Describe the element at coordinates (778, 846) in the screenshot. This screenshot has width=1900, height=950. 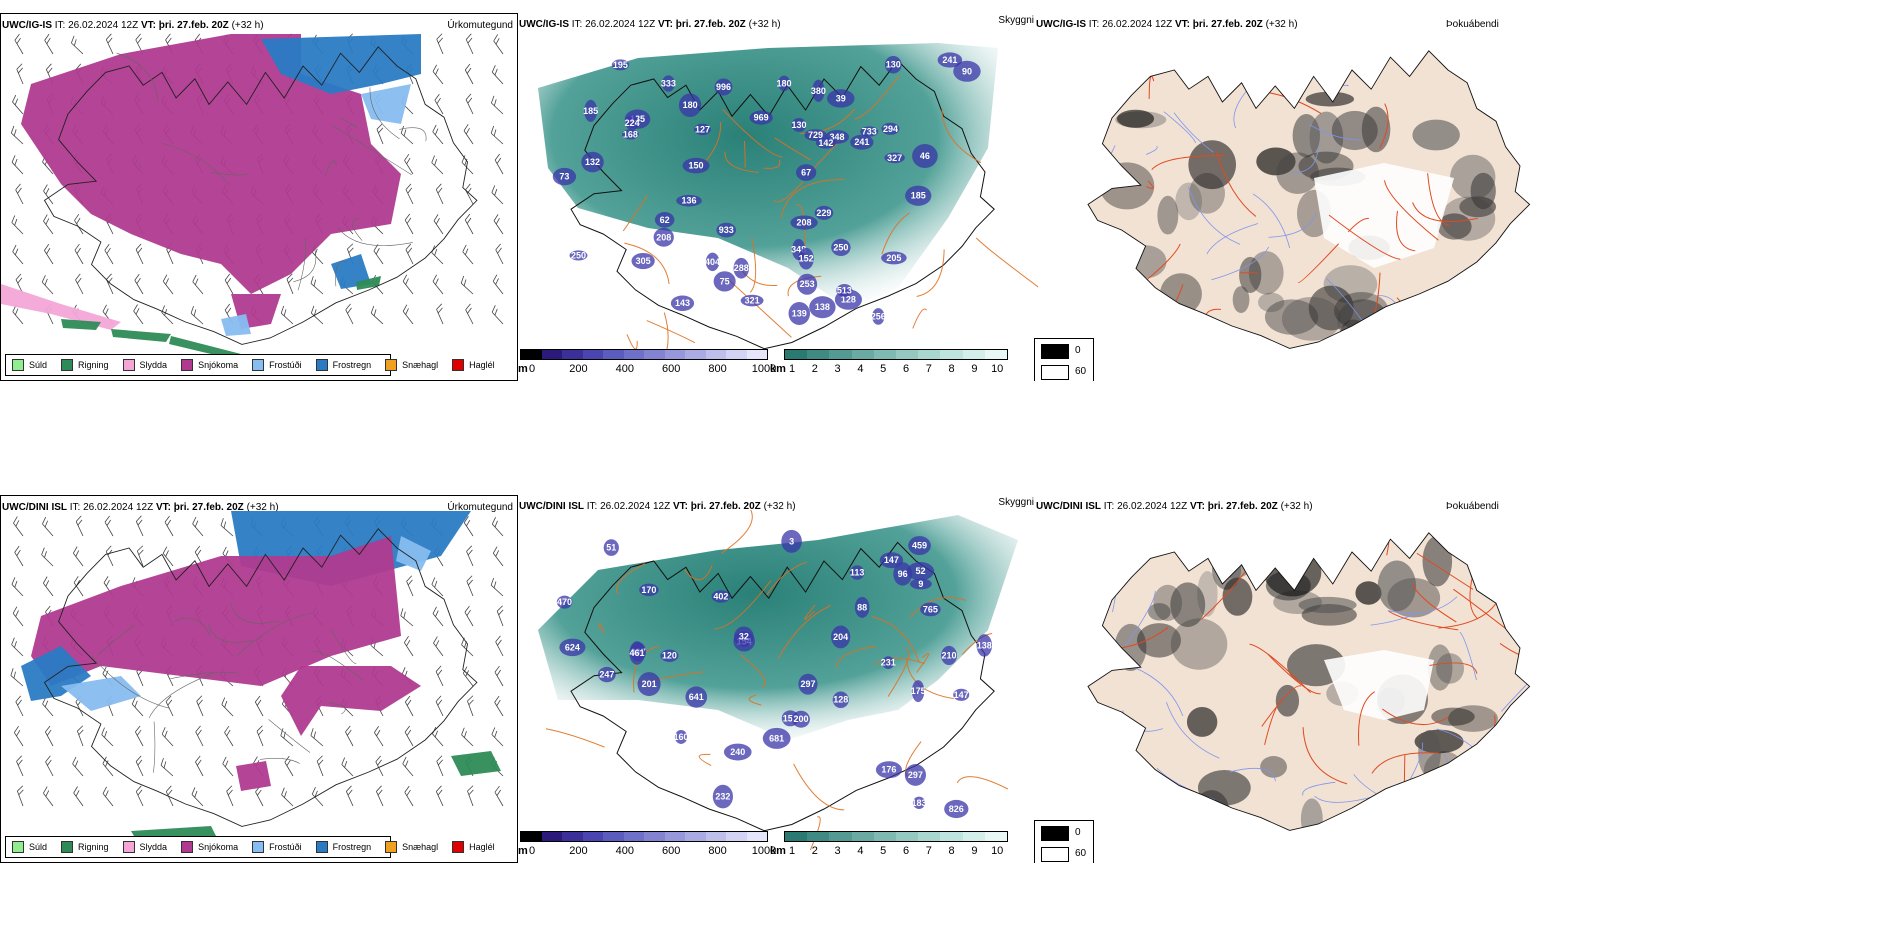
I see `colorbars: m 0 200 400 600 800 1000 km 1 2 3 4 5 6 7 8 9 10` at that location.